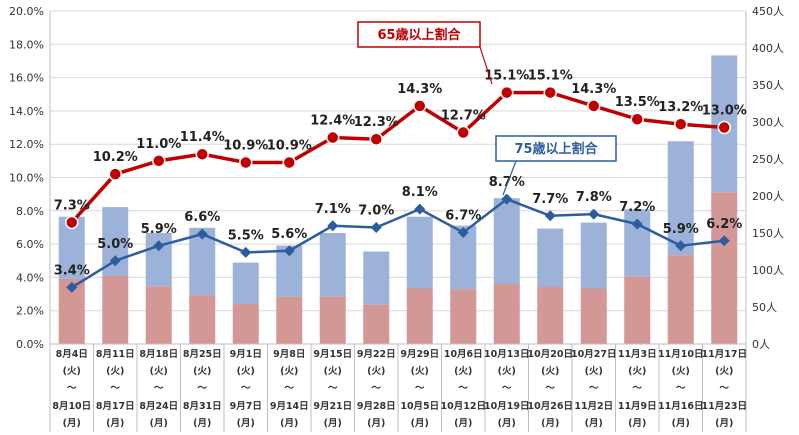  I want to click on category-label: 11月16日, so click(680, 406).